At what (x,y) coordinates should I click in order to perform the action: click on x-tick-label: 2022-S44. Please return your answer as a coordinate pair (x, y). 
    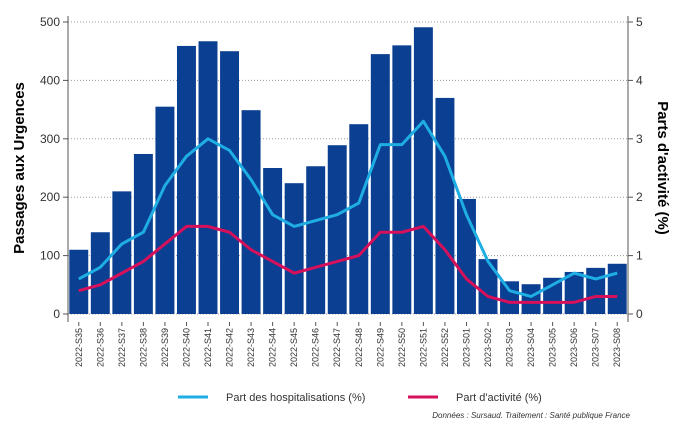
    Looking at the image, I should click on (273, 347).